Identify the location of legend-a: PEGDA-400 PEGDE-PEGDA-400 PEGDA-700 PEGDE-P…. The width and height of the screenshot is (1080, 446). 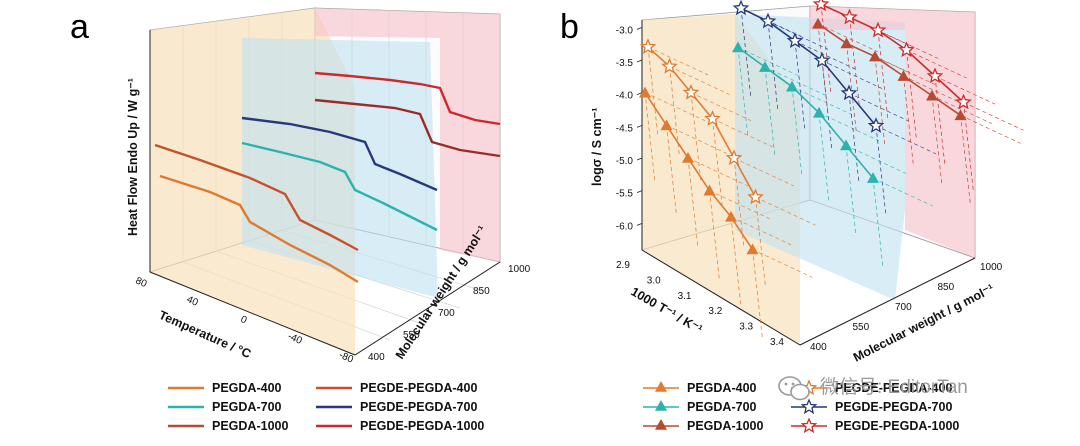
(326, 407).